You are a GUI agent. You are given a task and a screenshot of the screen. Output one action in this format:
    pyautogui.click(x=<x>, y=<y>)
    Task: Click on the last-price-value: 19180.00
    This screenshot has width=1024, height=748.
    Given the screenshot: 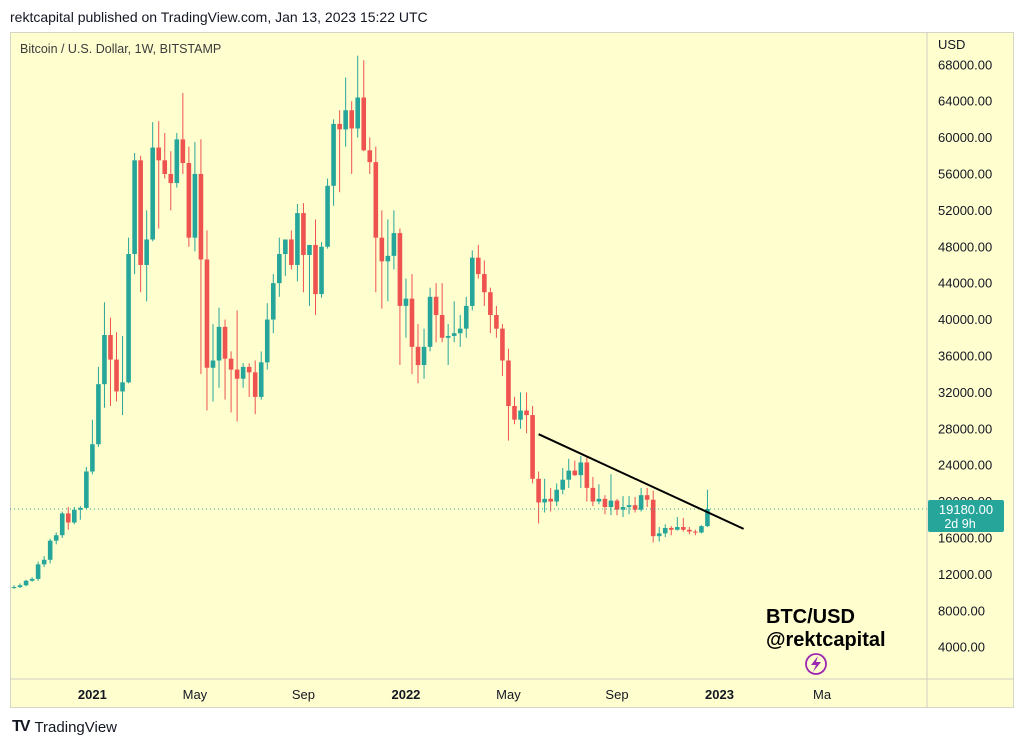 What is the action you would take?
    pyautogui.click(x=966, y=509)
    